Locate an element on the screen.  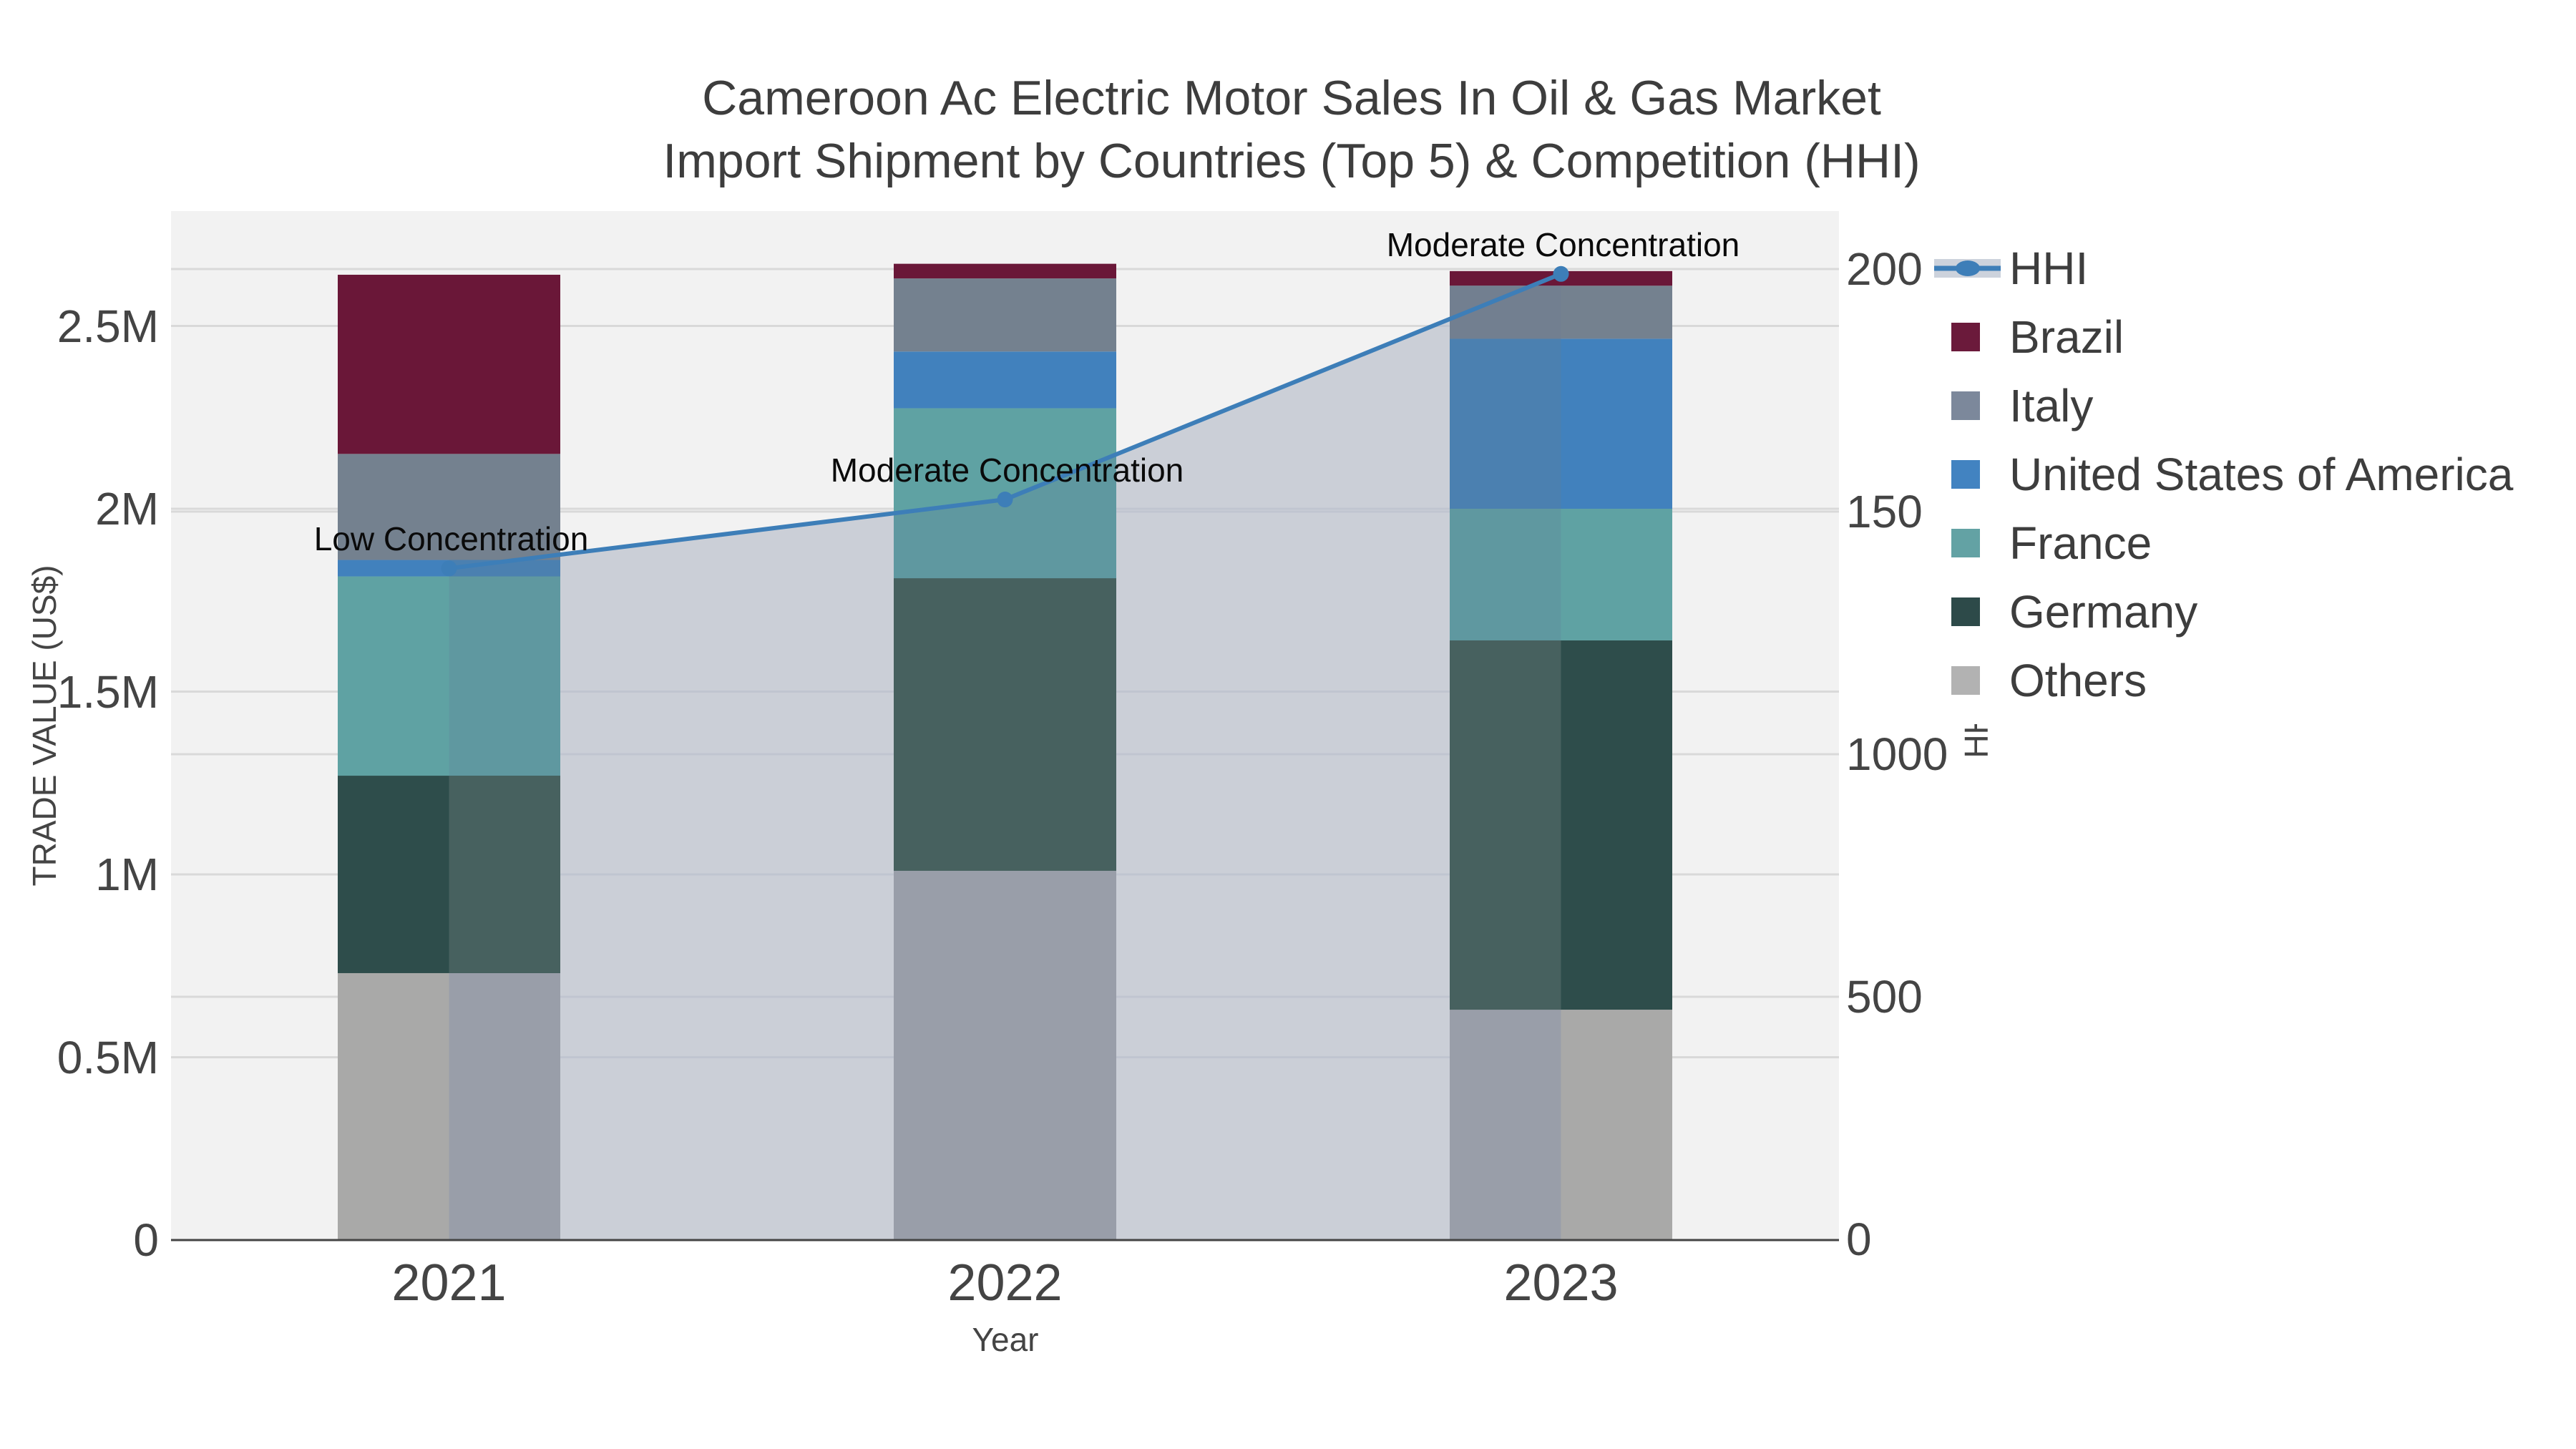
legend-swatch-brazil is located at coordinates (1965, 337).